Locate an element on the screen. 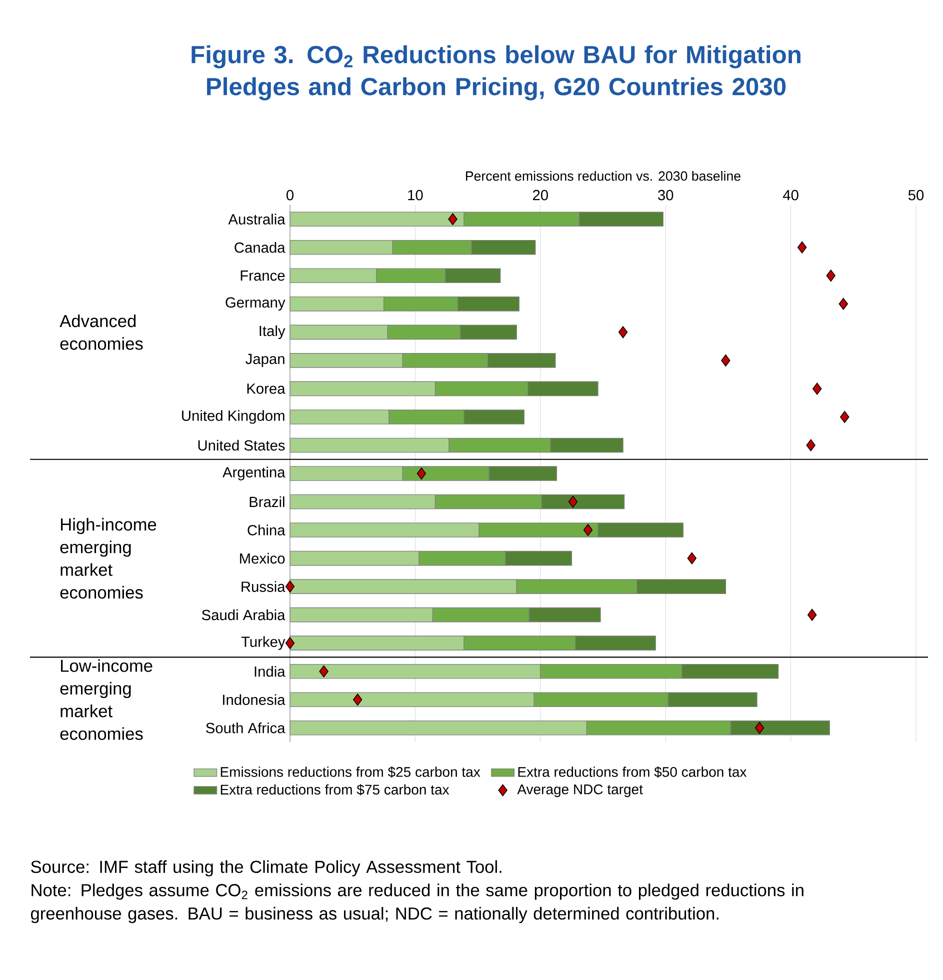 The height and width of the screenshot is (980, 943). x-tick-label: 50 is located at coordinates (916, 195).